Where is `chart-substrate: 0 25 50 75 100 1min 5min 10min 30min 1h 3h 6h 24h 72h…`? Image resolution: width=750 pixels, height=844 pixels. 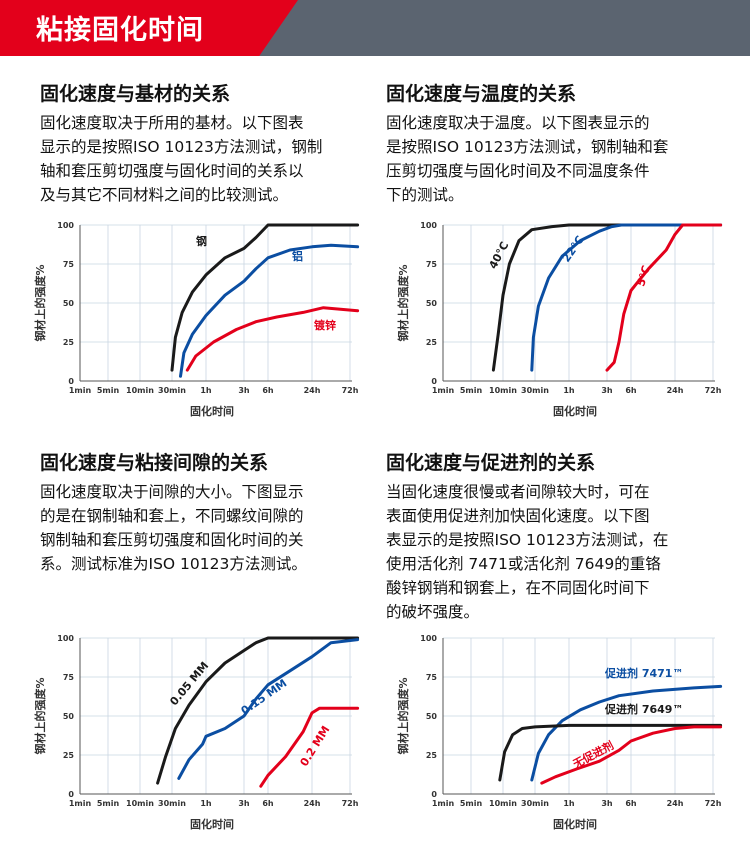
chart-substrate: 0 25 50 75 100 1min 5min 10min 30min 1h 3h 6h 24h 72h… is located at coordinates (192, 320).